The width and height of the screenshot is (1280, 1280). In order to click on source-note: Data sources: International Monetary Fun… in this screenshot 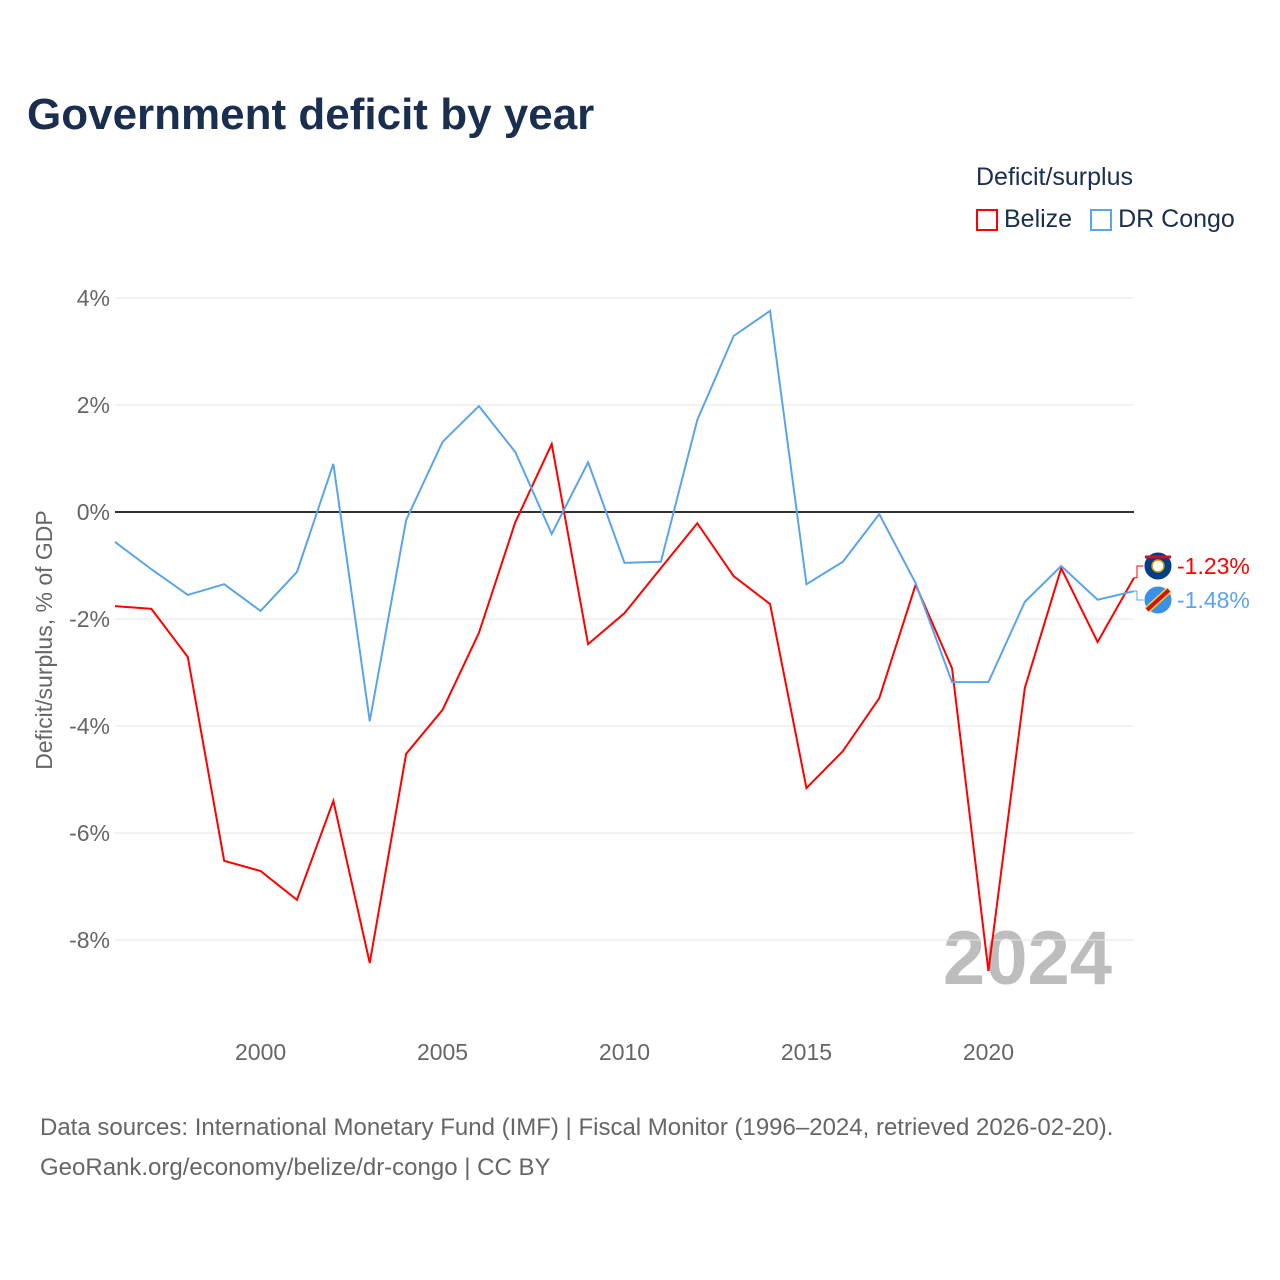, I will do `click(576, 1148)`.